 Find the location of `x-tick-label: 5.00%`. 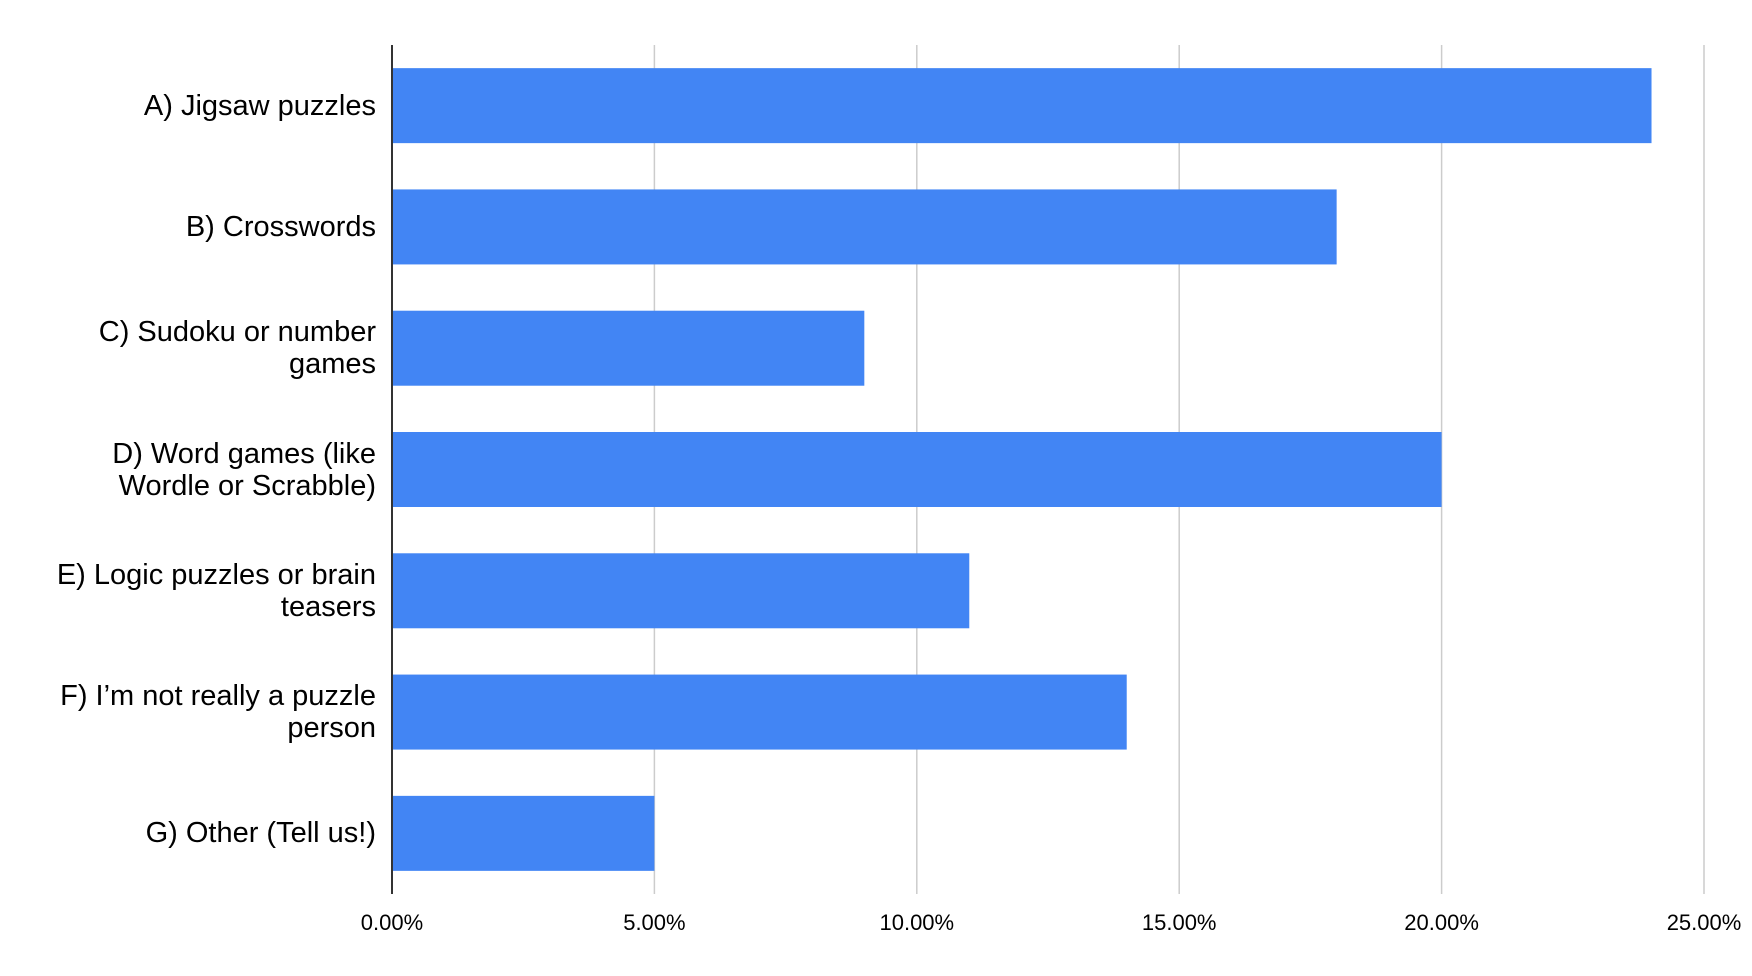

x-tick-label: 5.00% is located at coordinates (654, 922).